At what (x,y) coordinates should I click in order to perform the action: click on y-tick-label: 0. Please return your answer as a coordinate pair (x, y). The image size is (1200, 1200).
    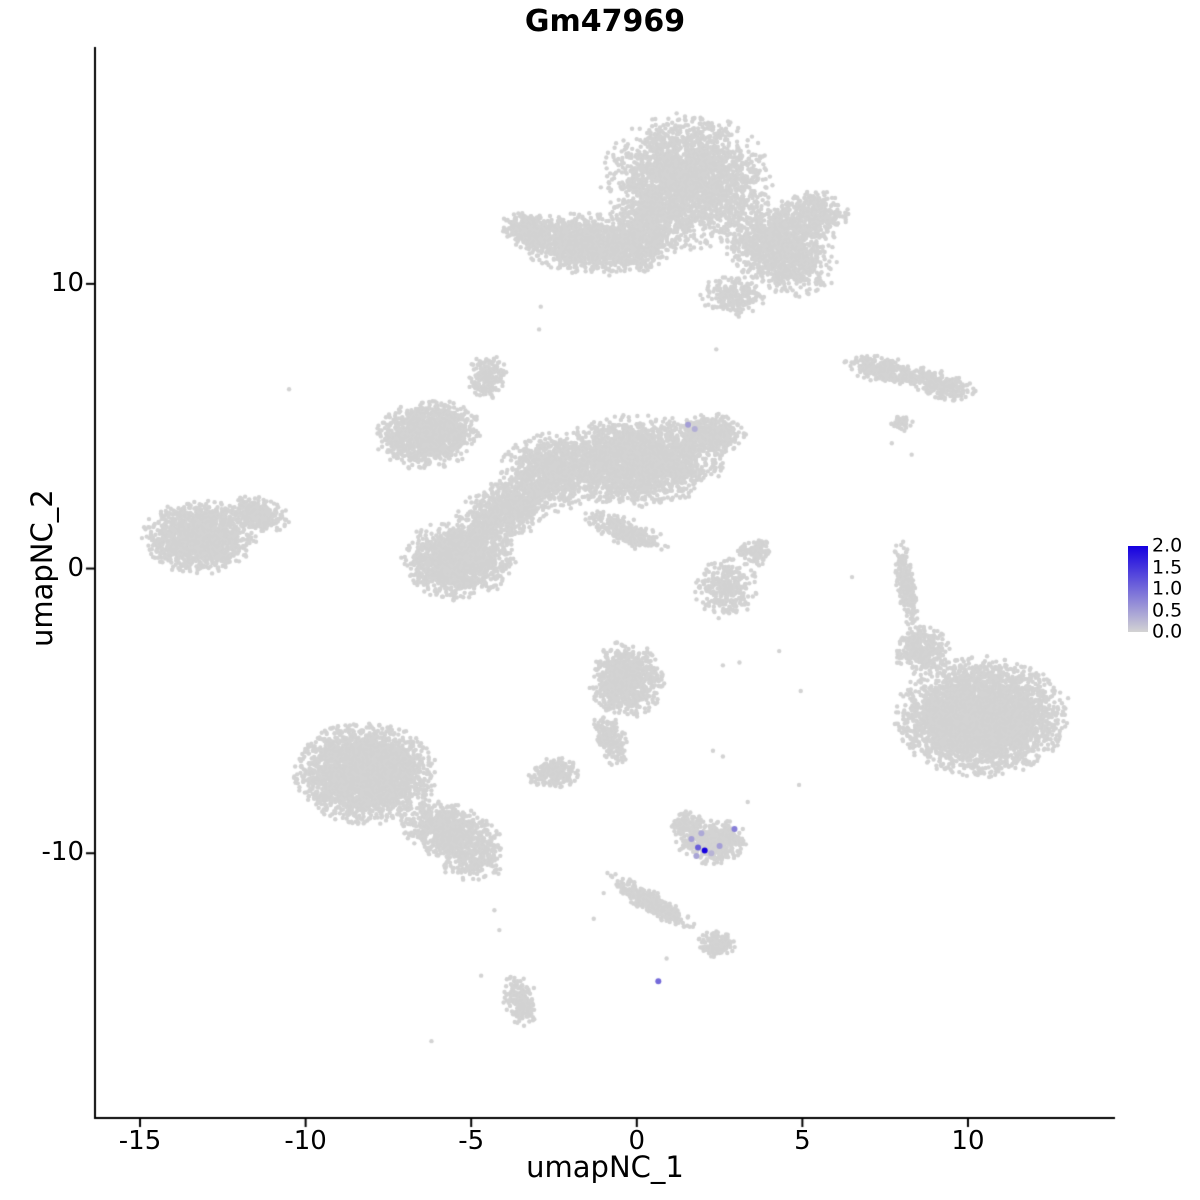
    Looking at the image, I should click on (75, 567).